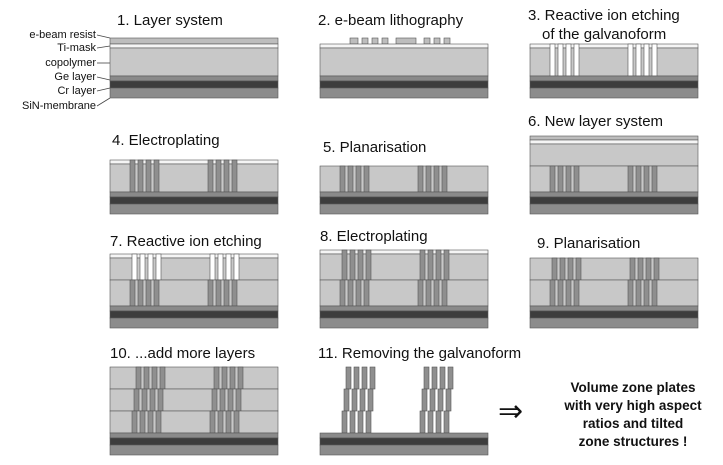  Describe the element at coordinates (404, 68) in the screenshot. I see `panel-2-lithography` at that location.